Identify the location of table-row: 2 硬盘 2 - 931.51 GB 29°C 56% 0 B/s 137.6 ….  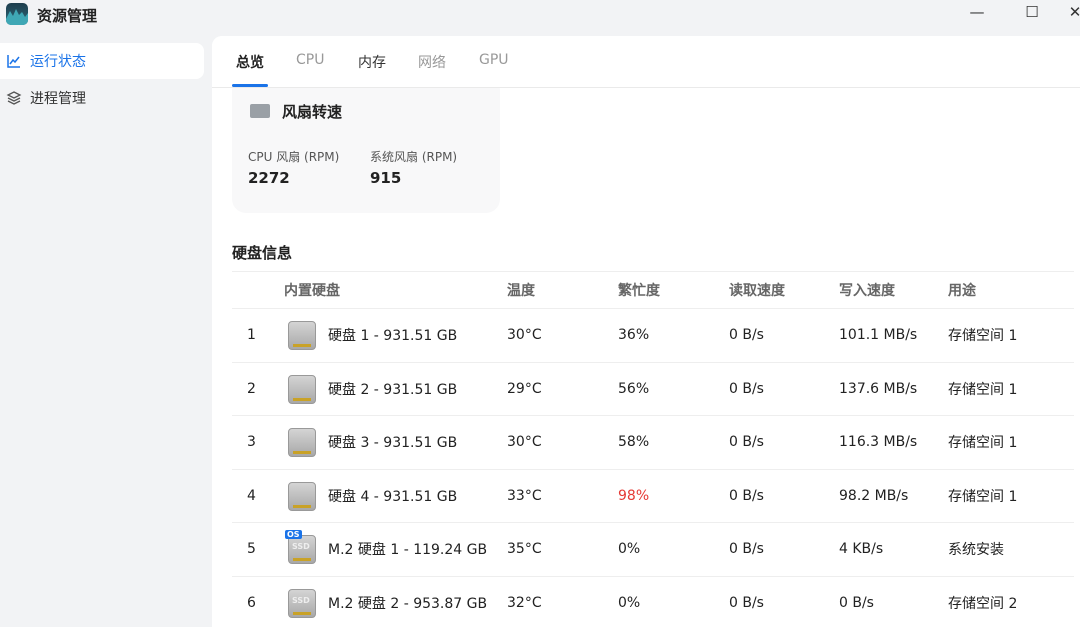
(653, 389).